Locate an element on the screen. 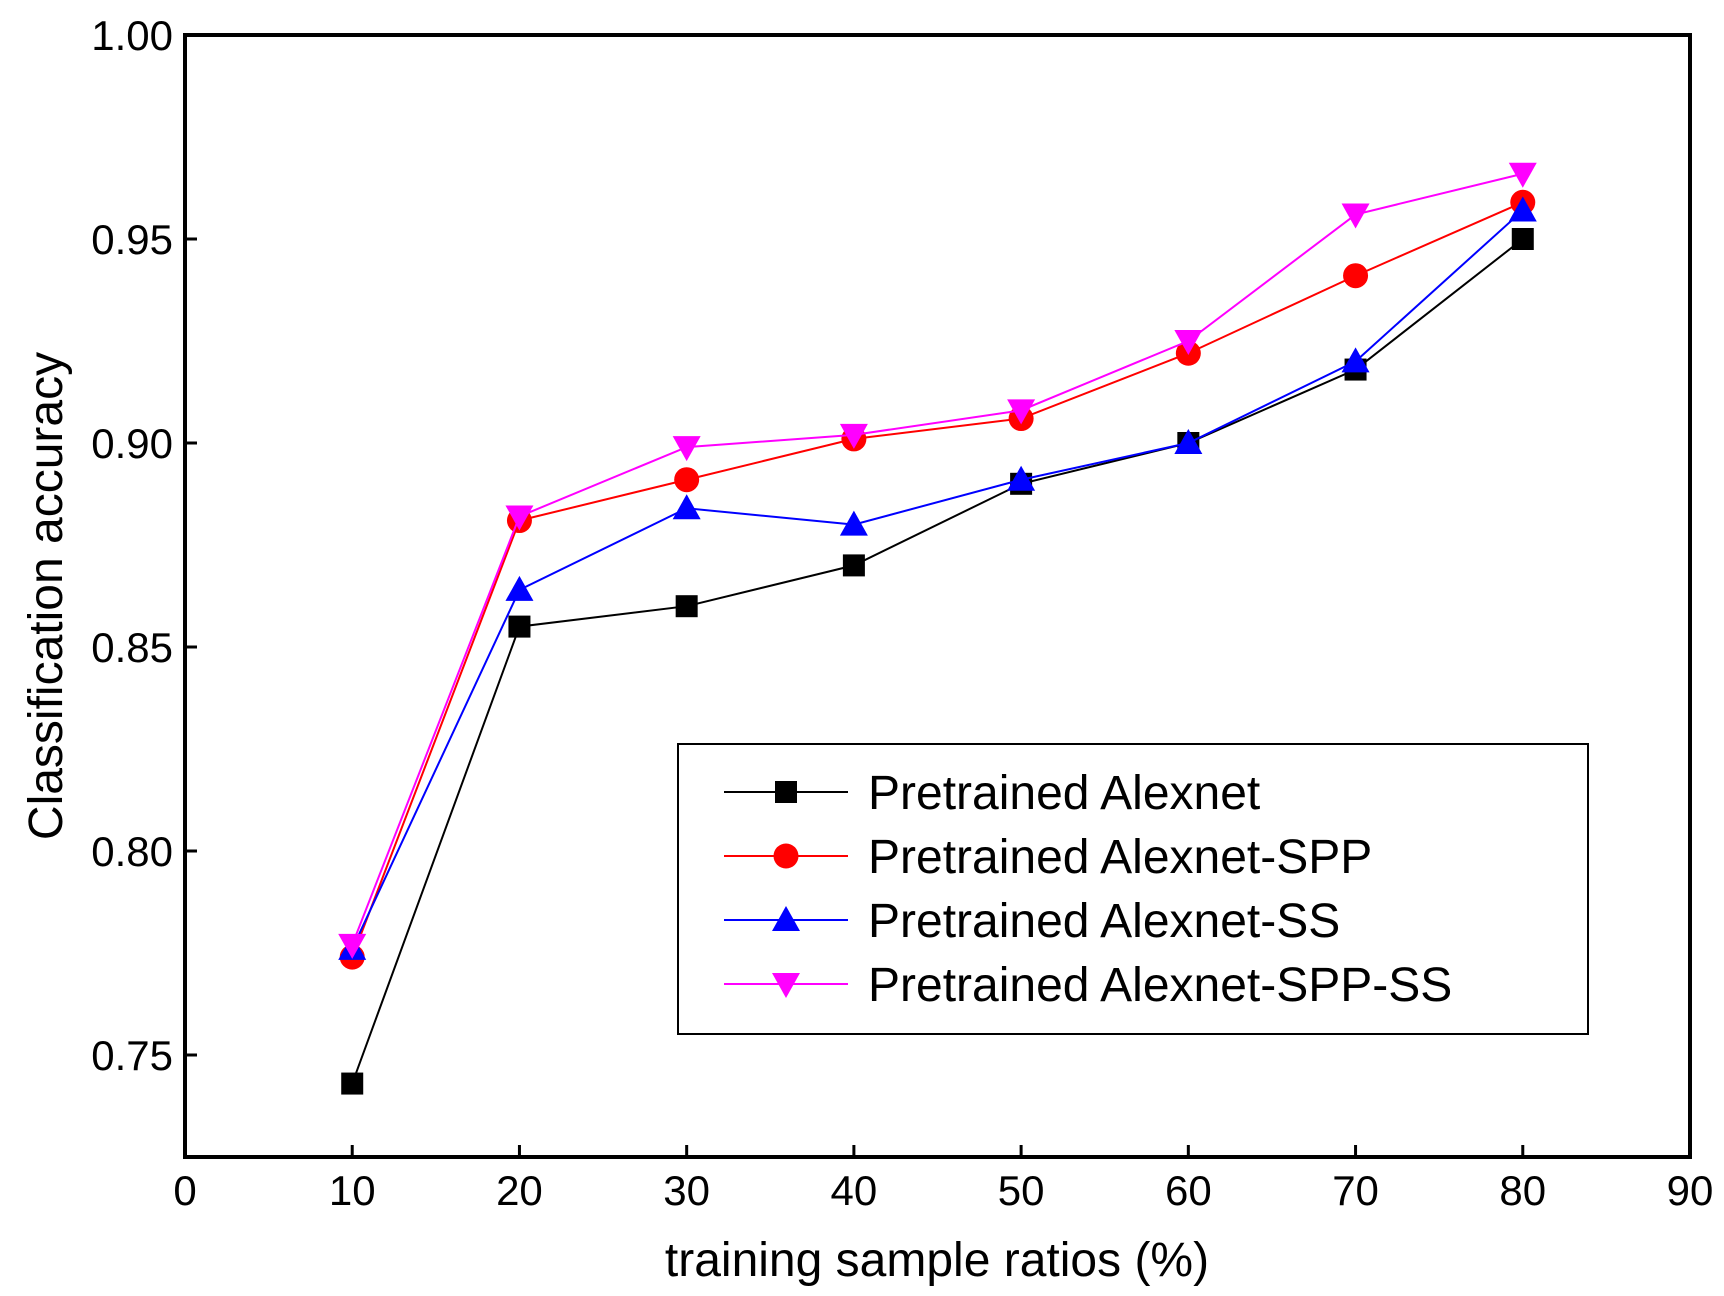  x-tick-label: 10 is located at coordinates (352, 1190).